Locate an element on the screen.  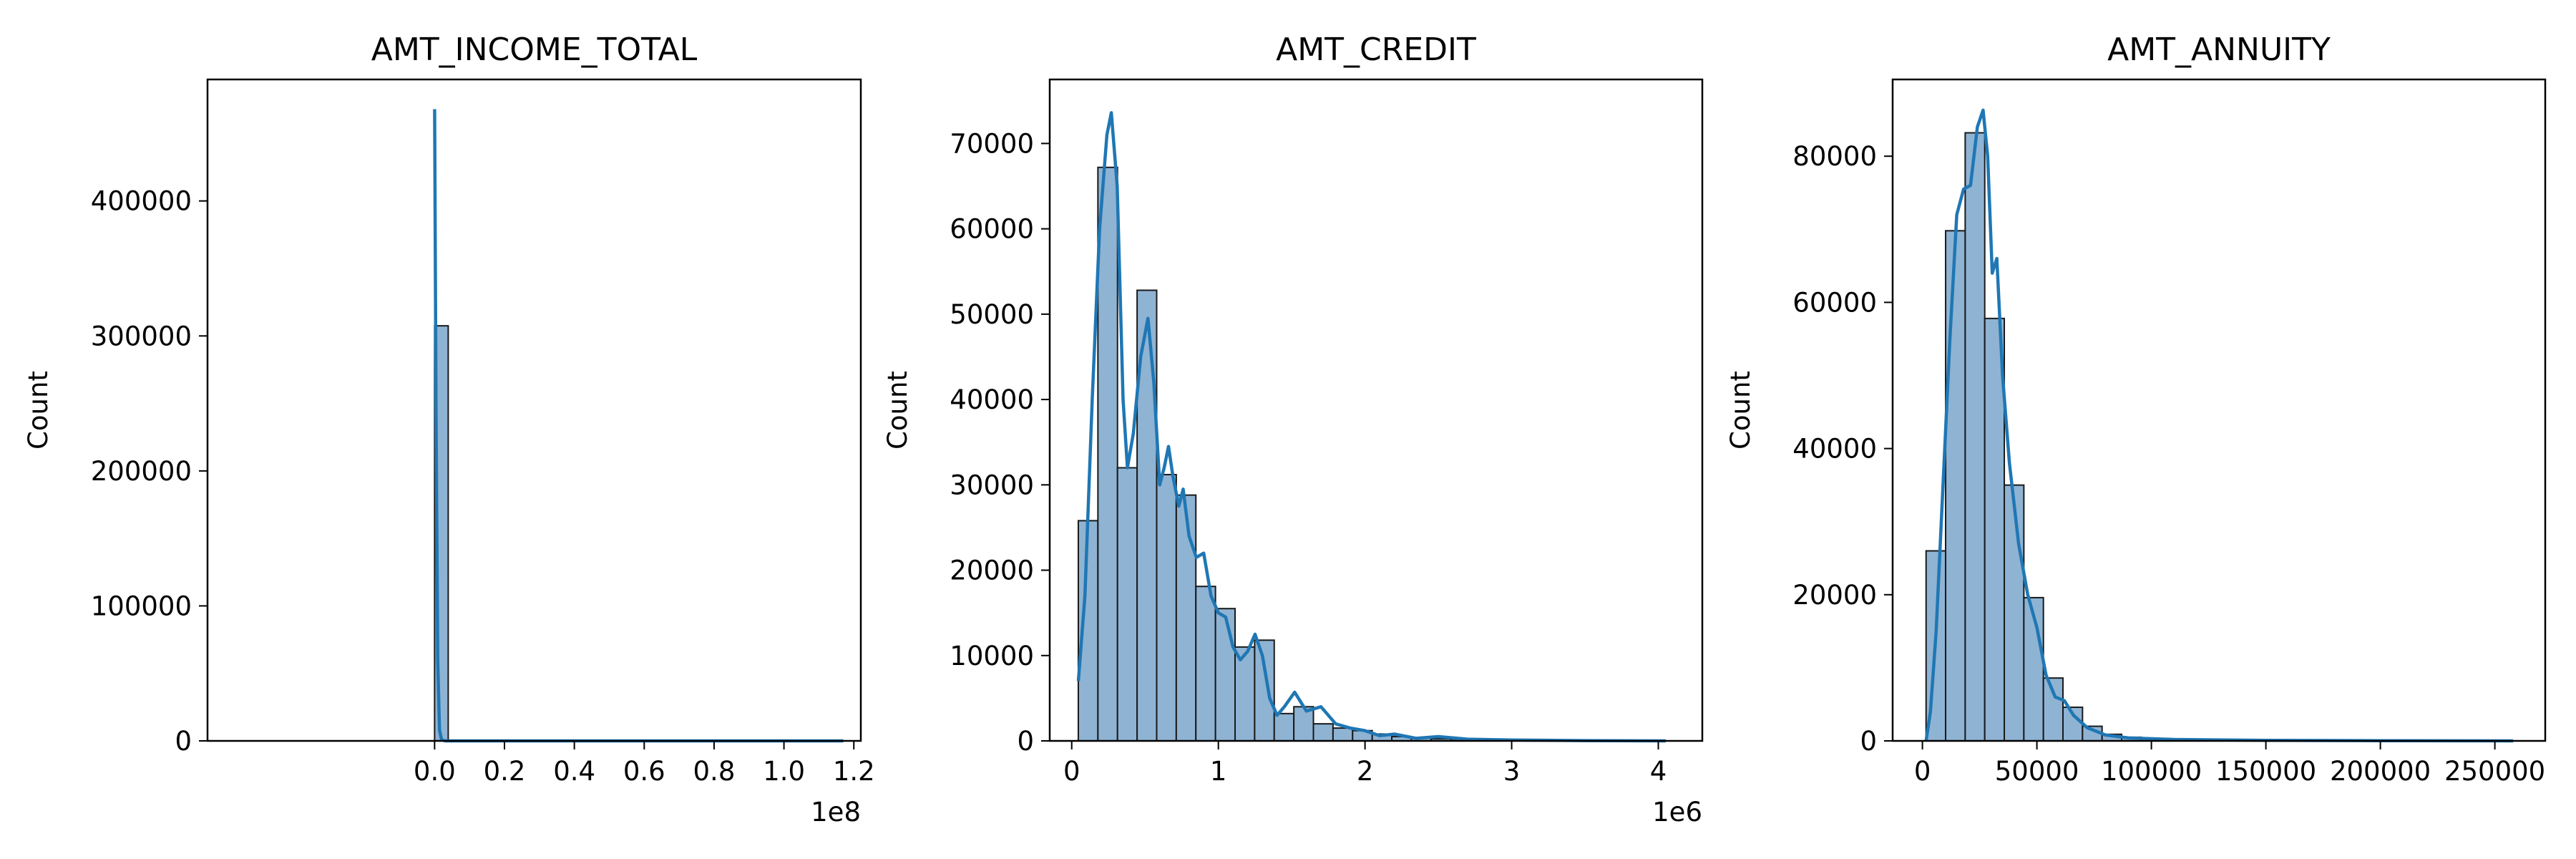
y-tick-label: 300000 is located at coordinates (141, 336).